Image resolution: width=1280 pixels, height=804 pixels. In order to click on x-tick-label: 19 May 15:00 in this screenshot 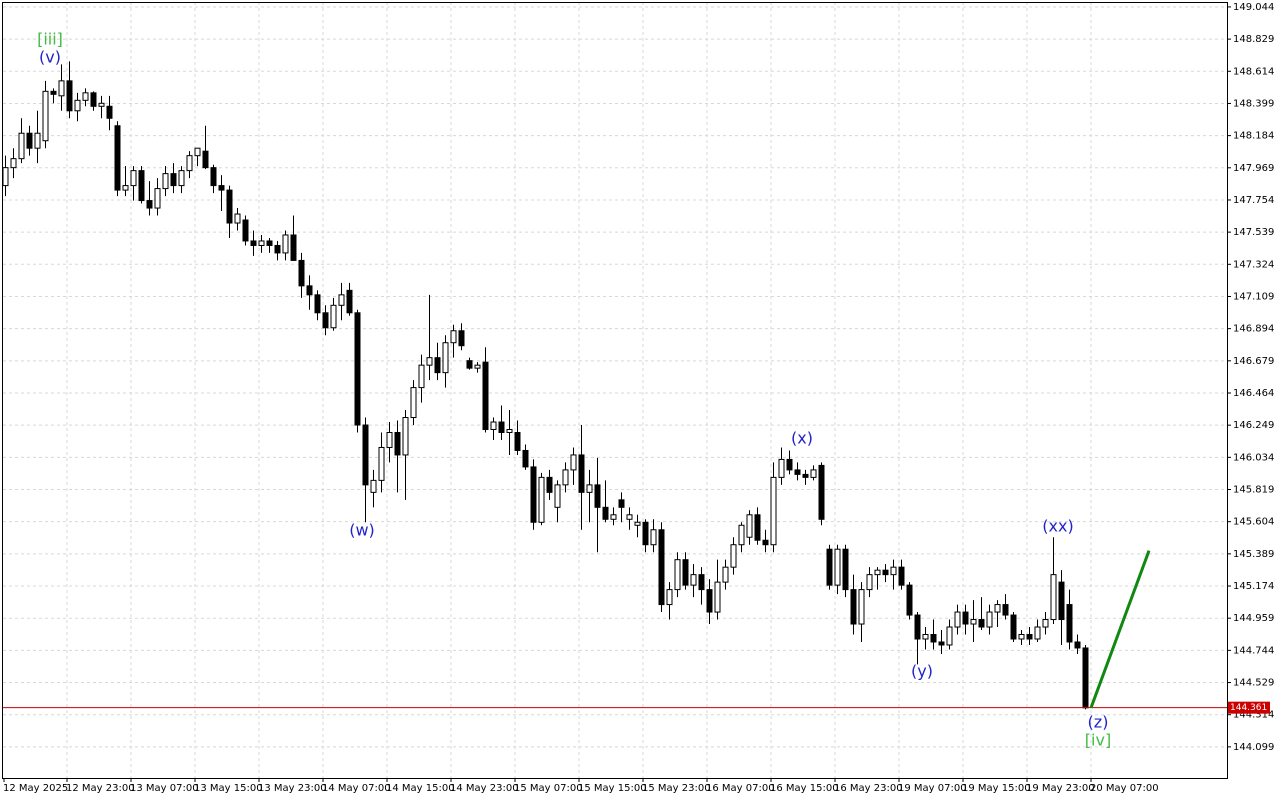, I will do `click(996, 788)`.